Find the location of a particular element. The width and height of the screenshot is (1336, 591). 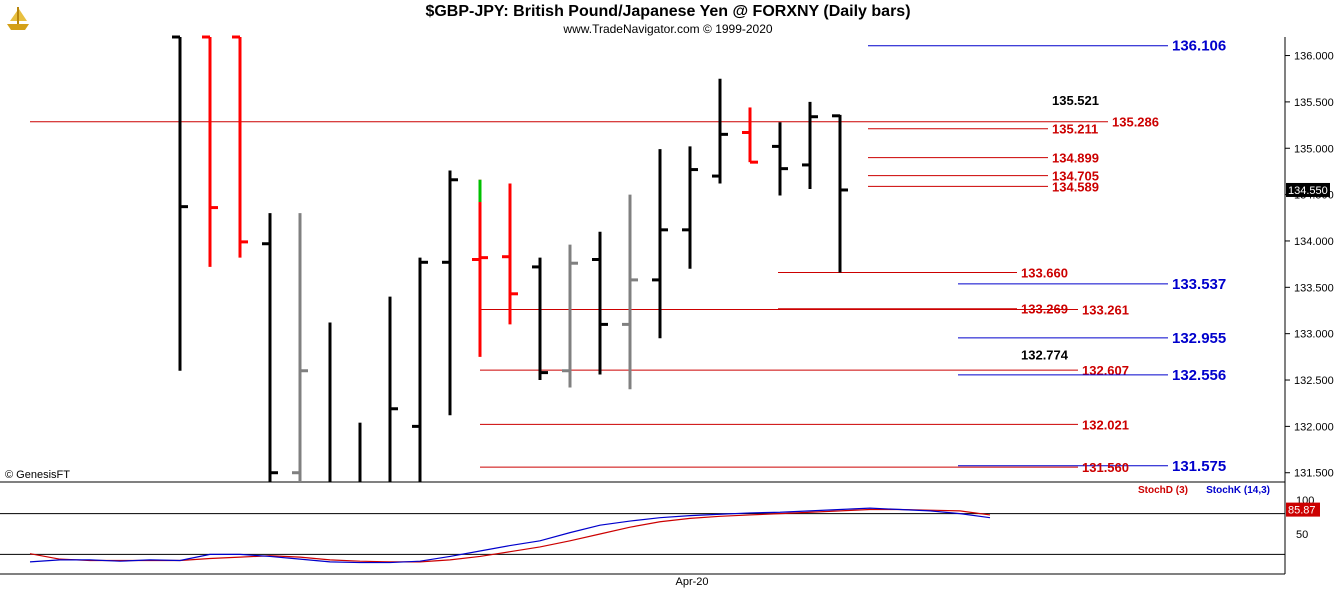

level-label: 135.211 is located at coordinates (1075, 129).